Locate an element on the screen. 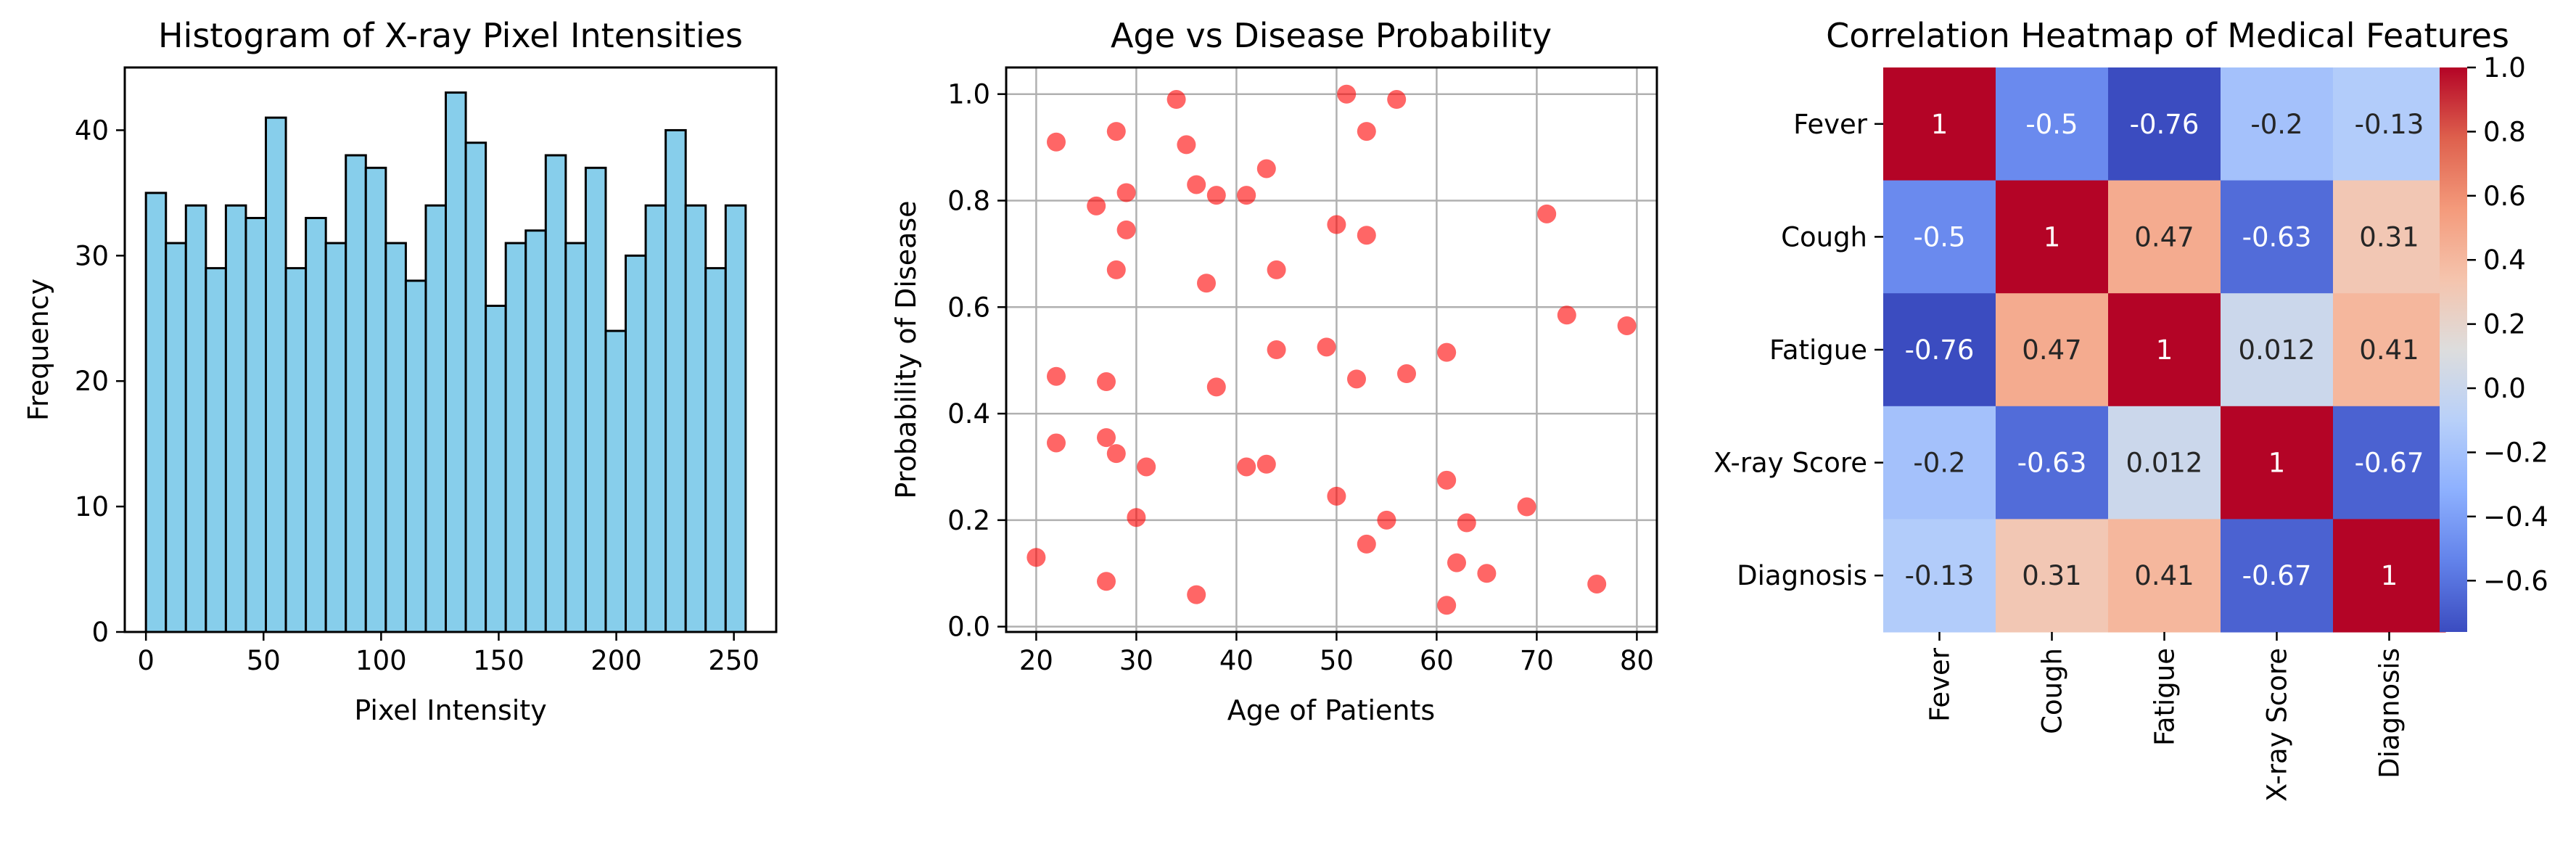  histogram-bars is located at coordinates (445, 362).